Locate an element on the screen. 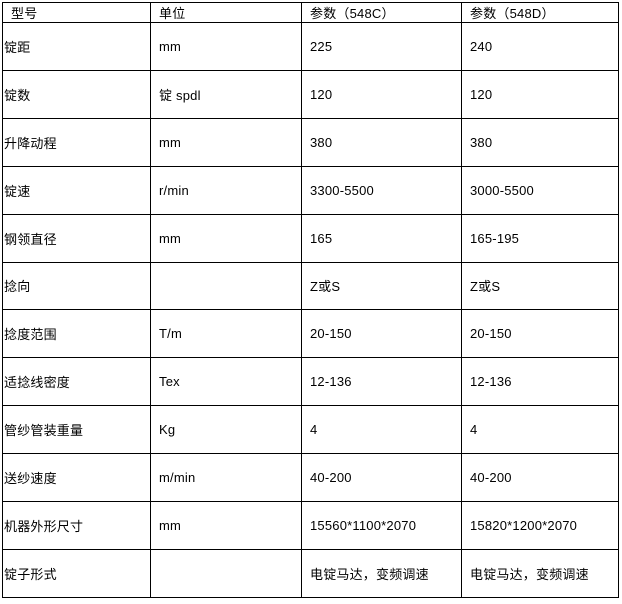 The width and height of the screenshot is (622, 604). row-param-548c: Z或S is located at coordinates (381, 286).